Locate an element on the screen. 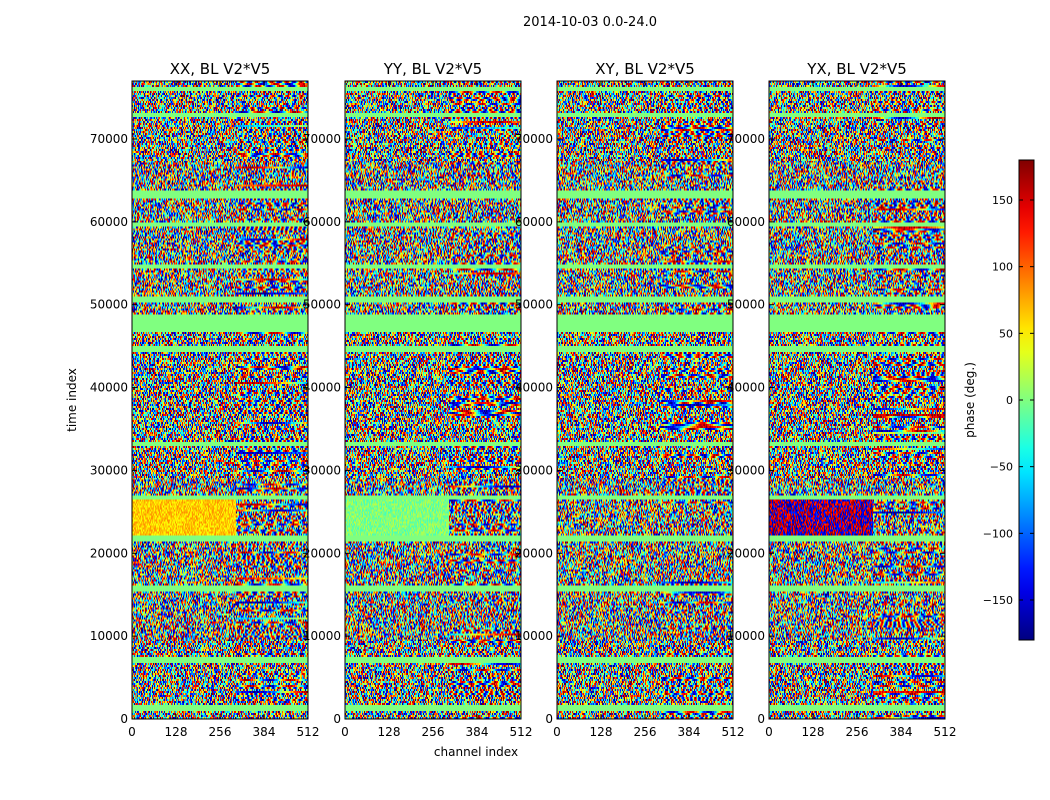 This screenshot has width=1050, height=800. panel-title: YX, BL V2*V5 is located at coordinates (856, 69).